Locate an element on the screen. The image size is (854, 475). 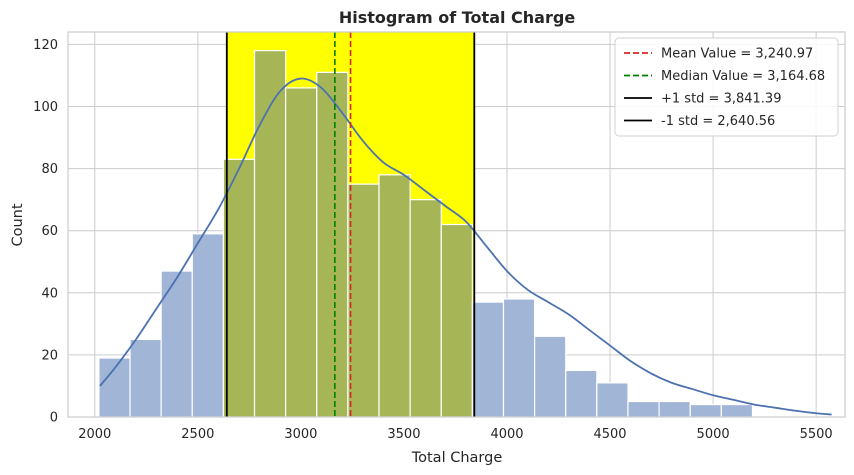
y-tick-label: 120 is located at coordinates (45, 45).